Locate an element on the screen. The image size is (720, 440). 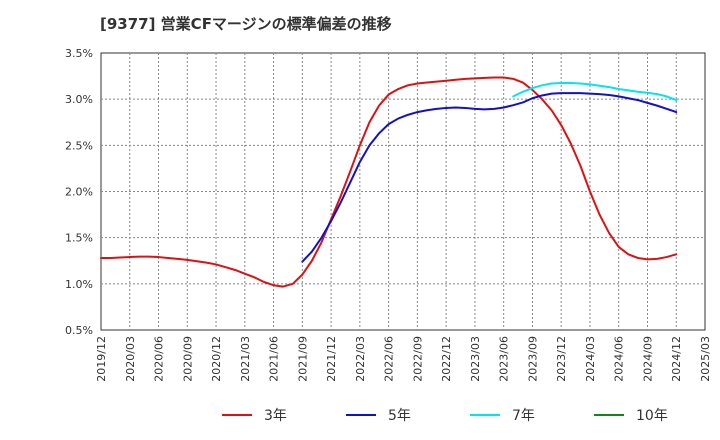
y-tick-label: 1.0% is located at coordinates (79, 284).